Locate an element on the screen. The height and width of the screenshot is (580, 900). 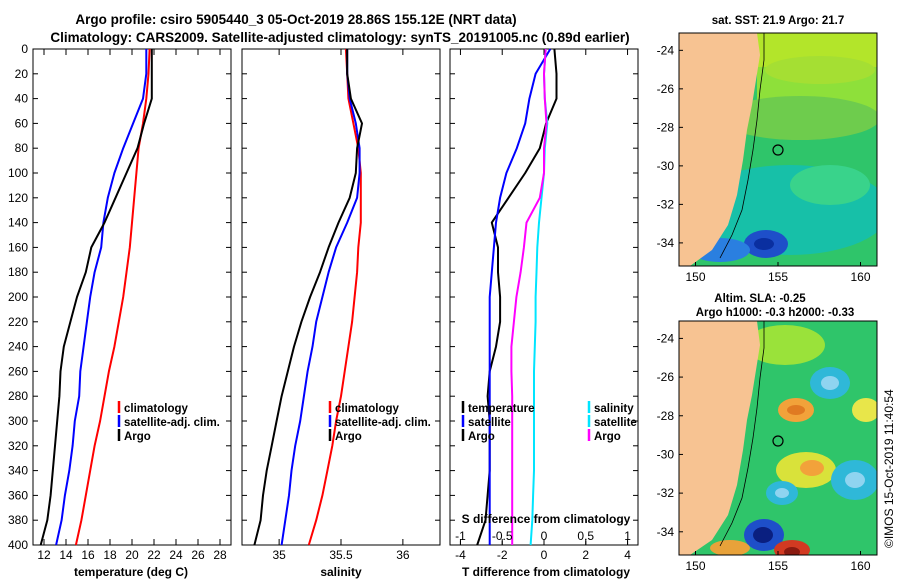
temperature-x-label: temperature (deg C) is located at coordinates (131, 572).